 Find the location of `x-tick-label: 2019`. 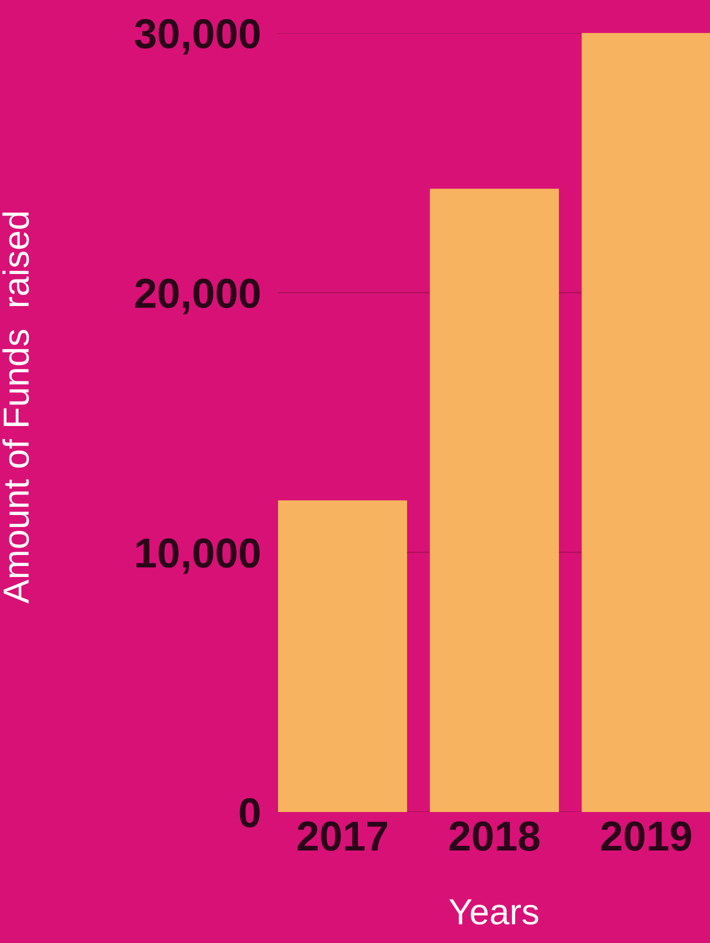

x-tick-label: 2019 is located at coordinates (646, 836).